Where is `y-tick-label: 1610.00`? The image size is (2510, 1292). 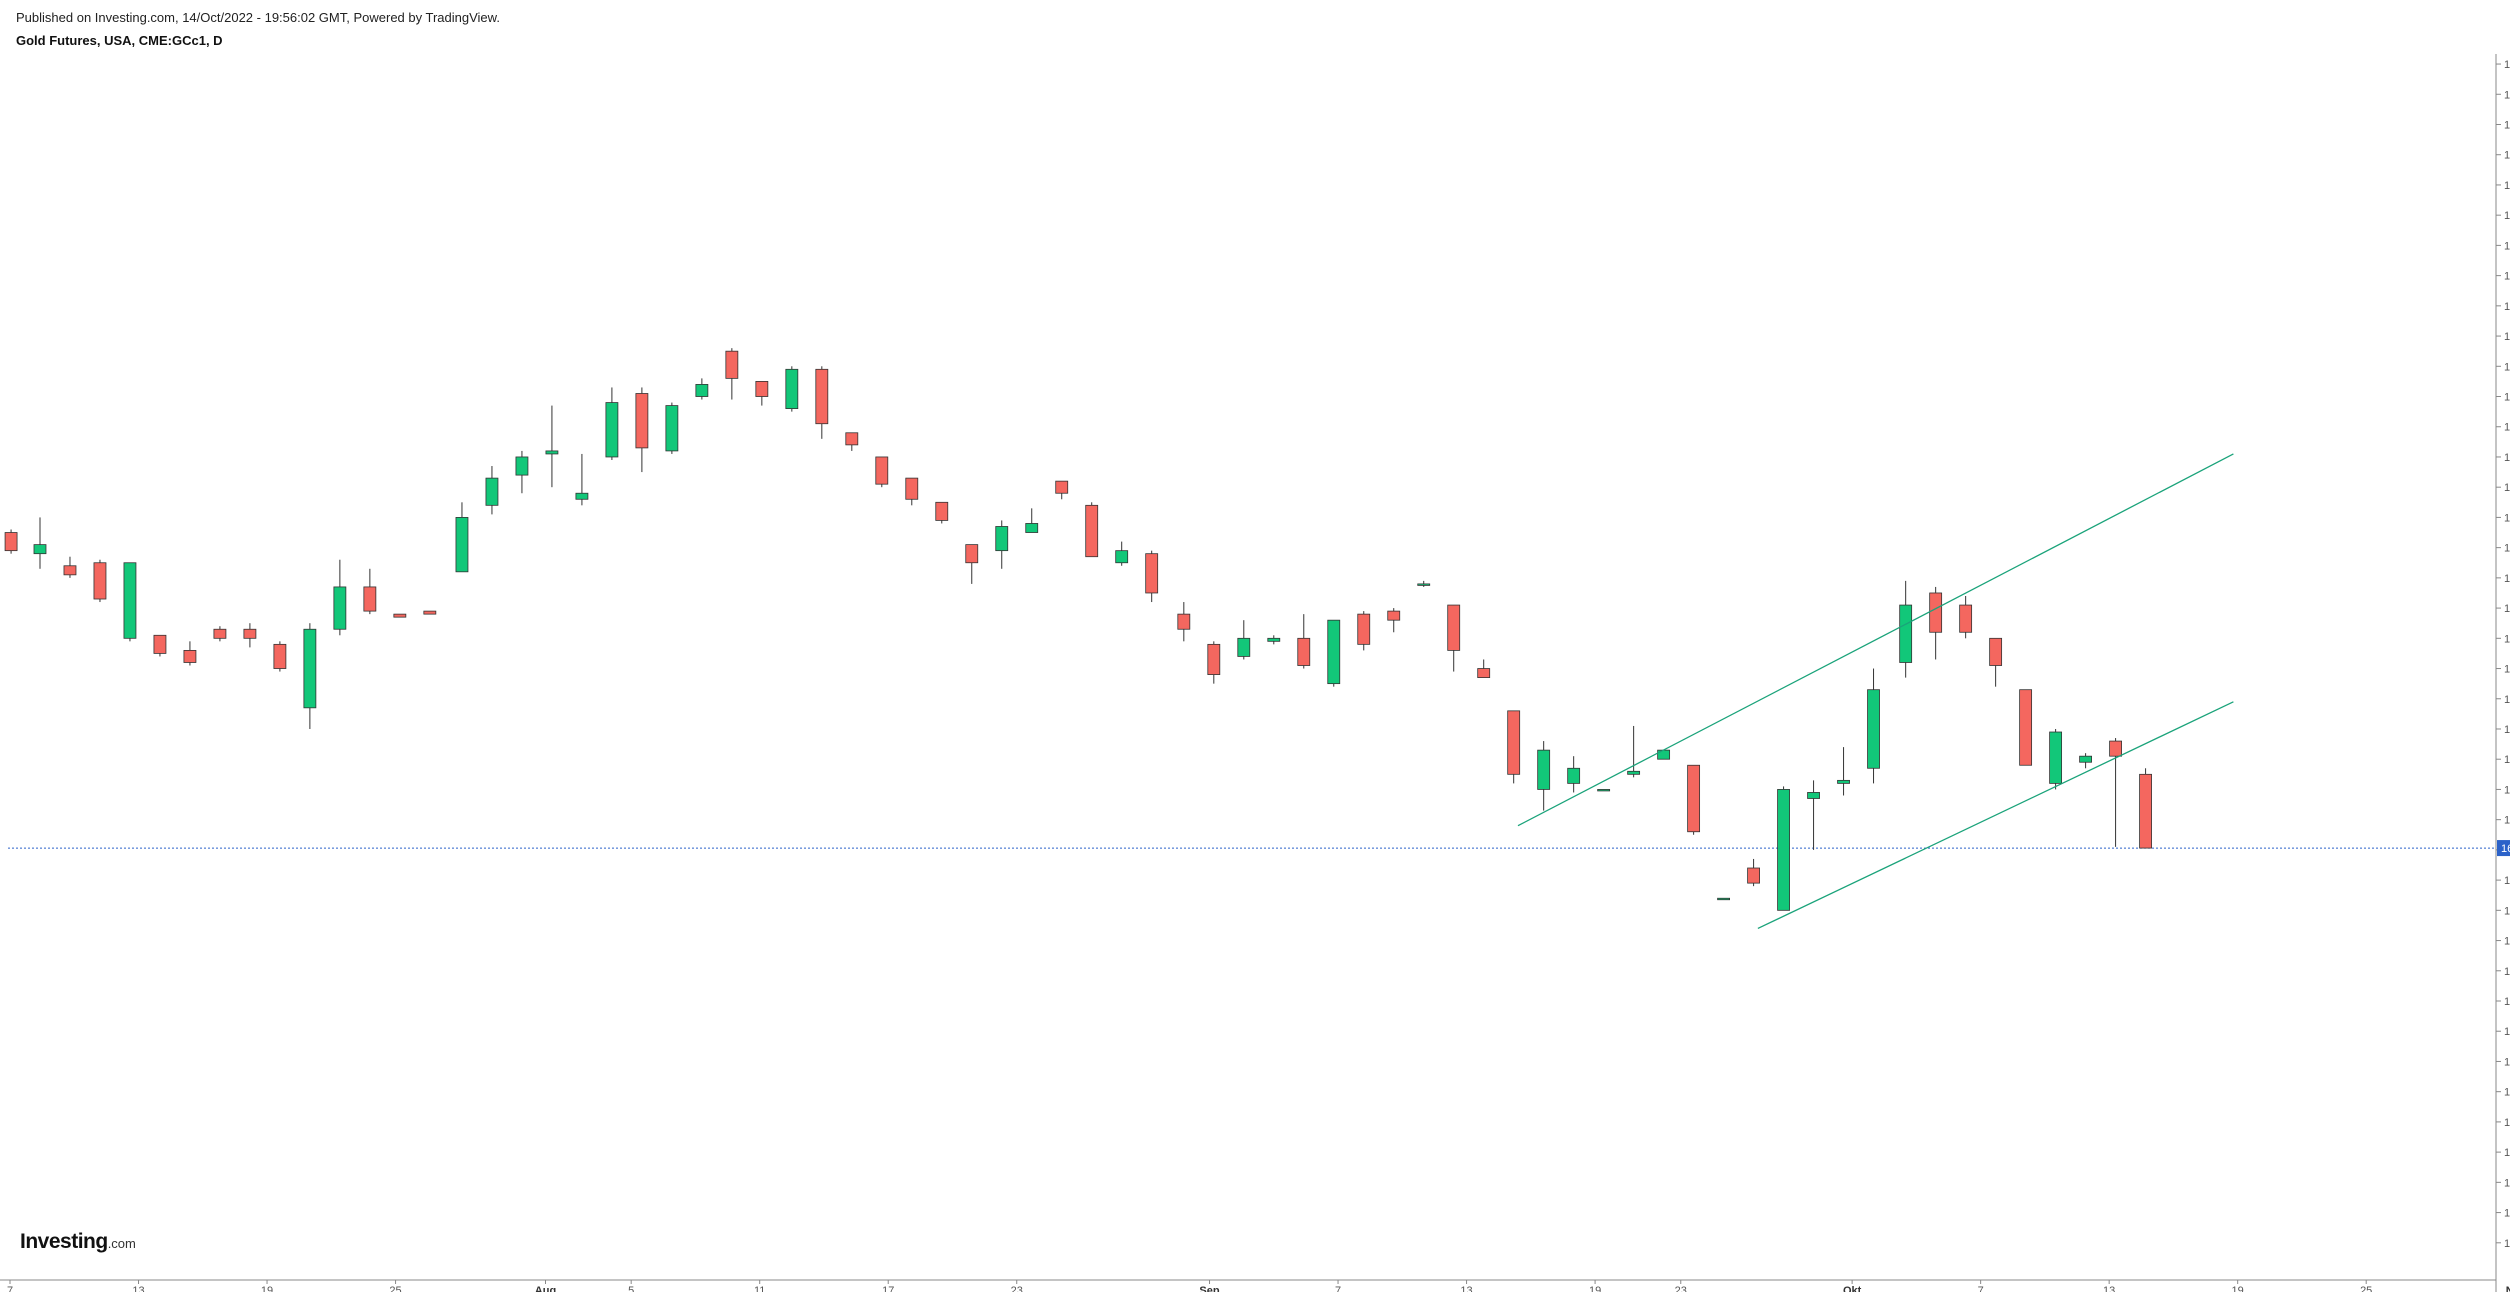
y-tick-label: 1610.00 is located at coordinates (2507, 942).